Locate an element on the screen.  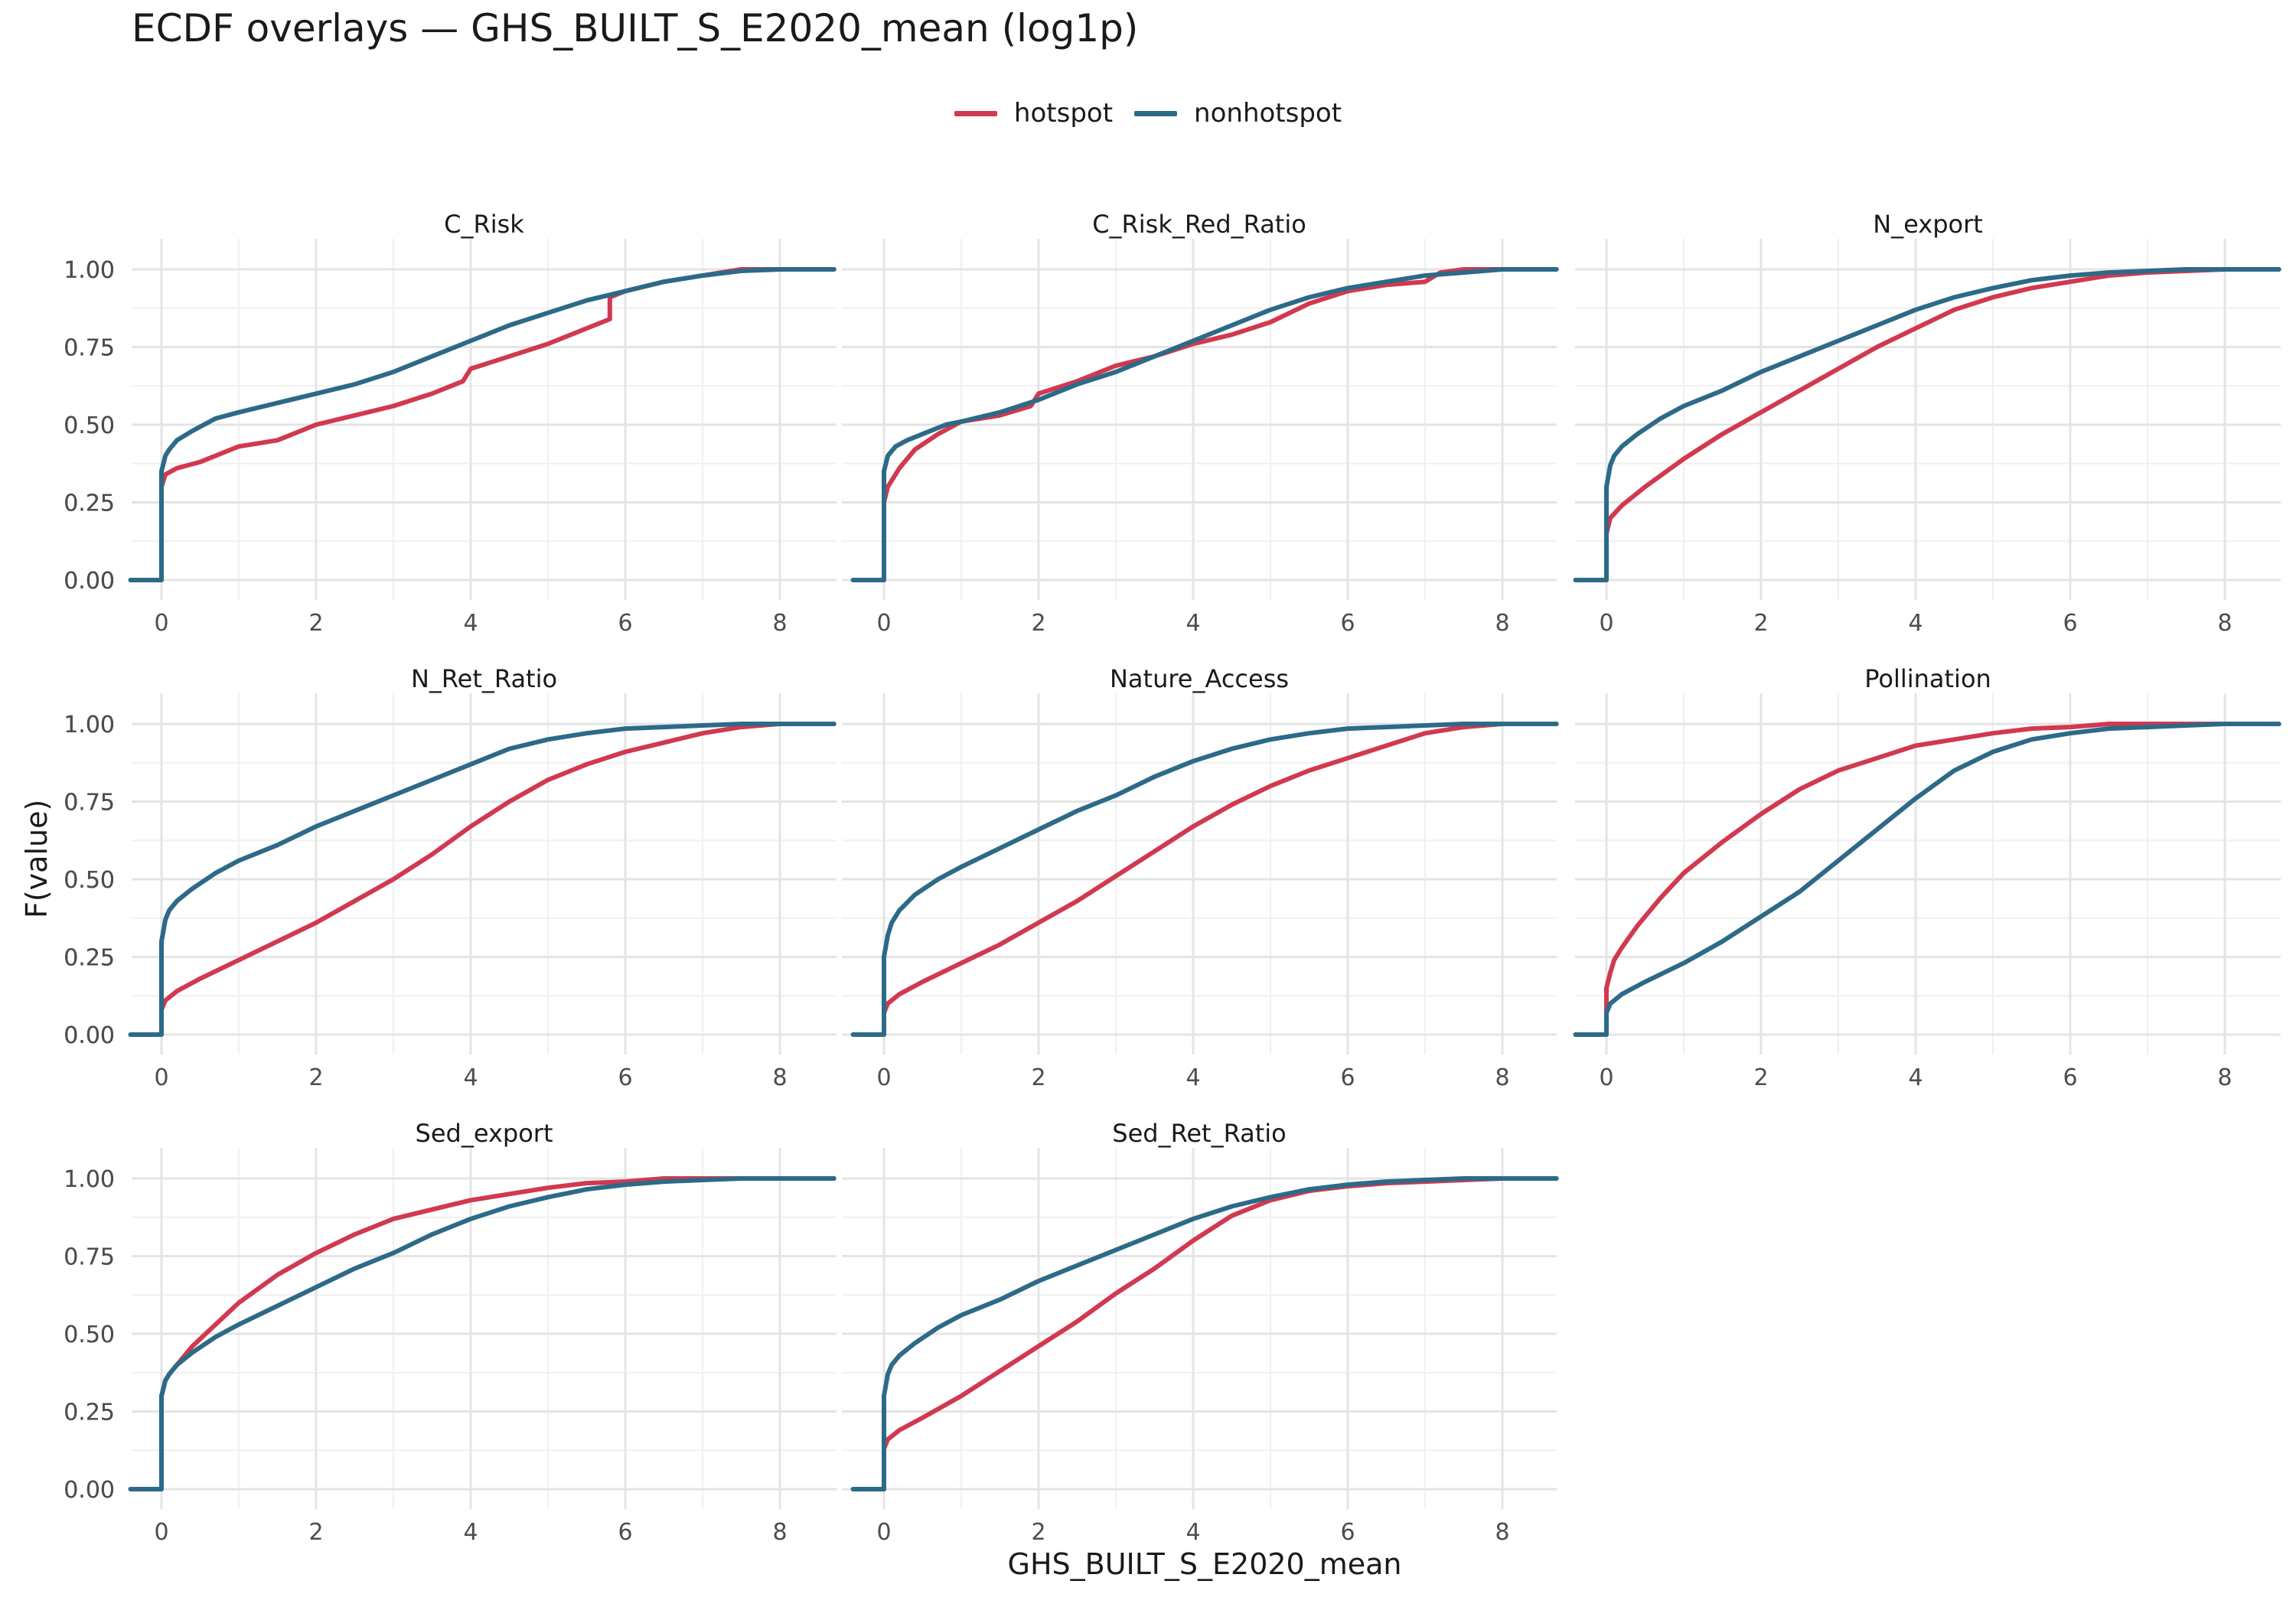
legend-label-nonhotspot: nonhotspot is located at coordinates (1268, 113).